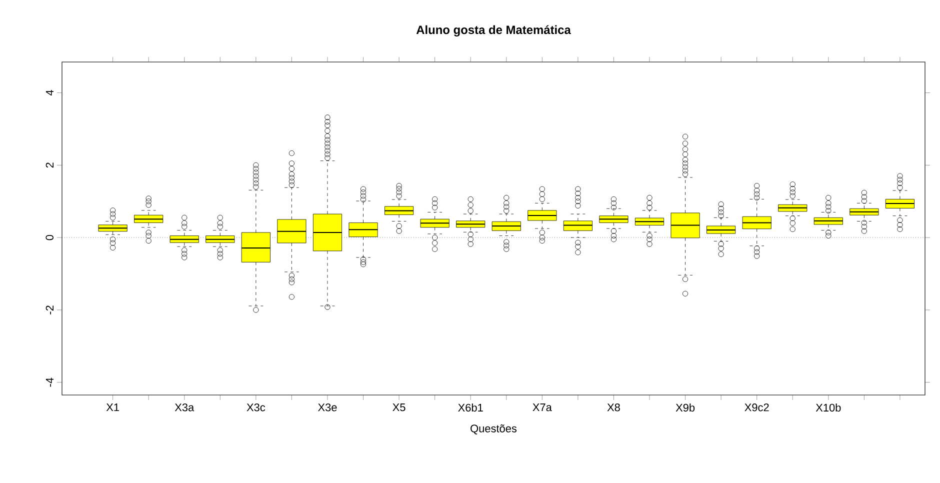  I want to click on x-tick-label: X9c2, so click(756, 408).